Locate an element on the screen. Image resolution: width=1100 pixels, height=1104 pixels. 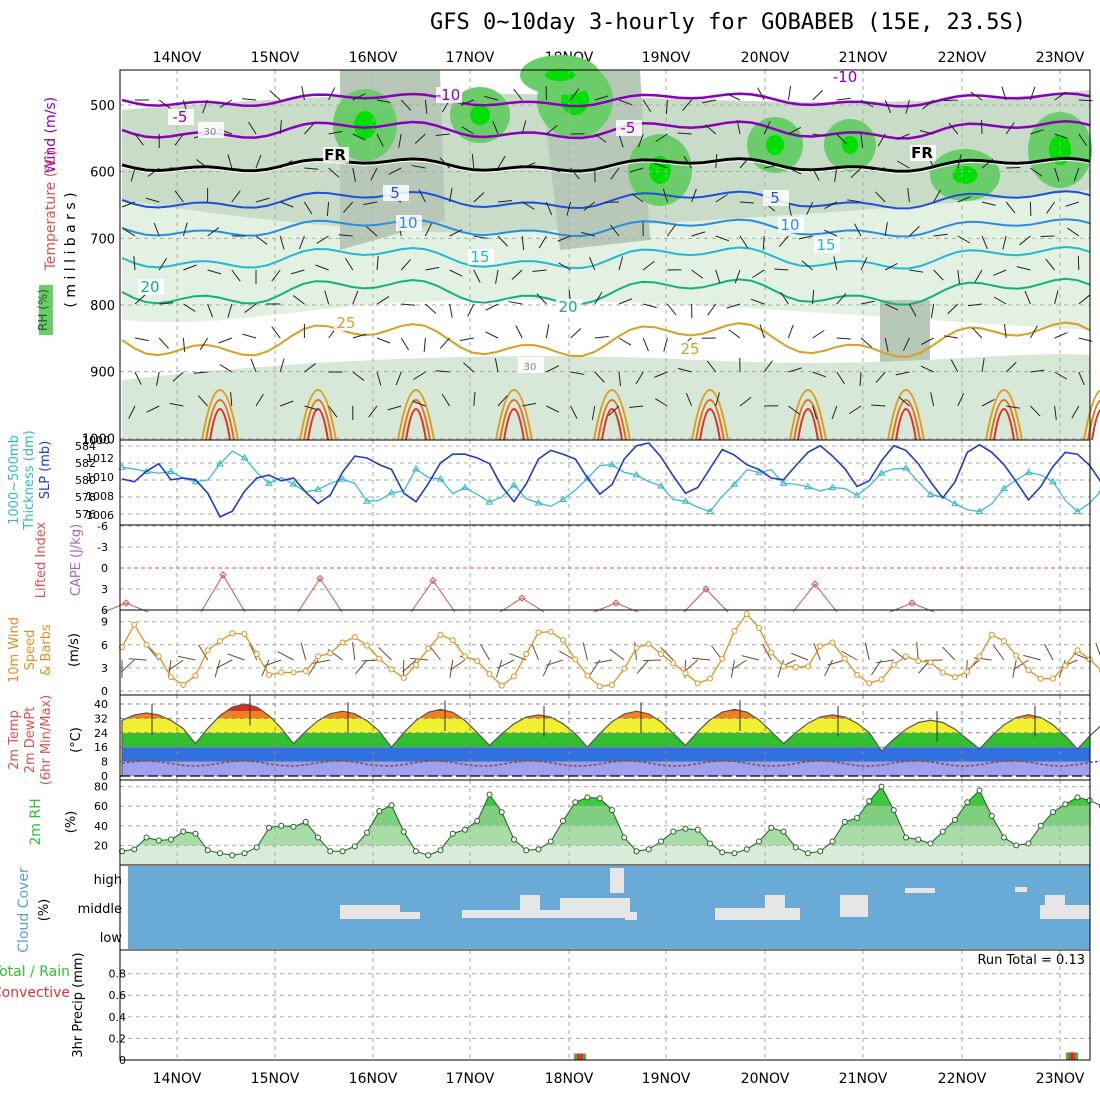
contour-label: -5 is located at coordinates (628, 128).